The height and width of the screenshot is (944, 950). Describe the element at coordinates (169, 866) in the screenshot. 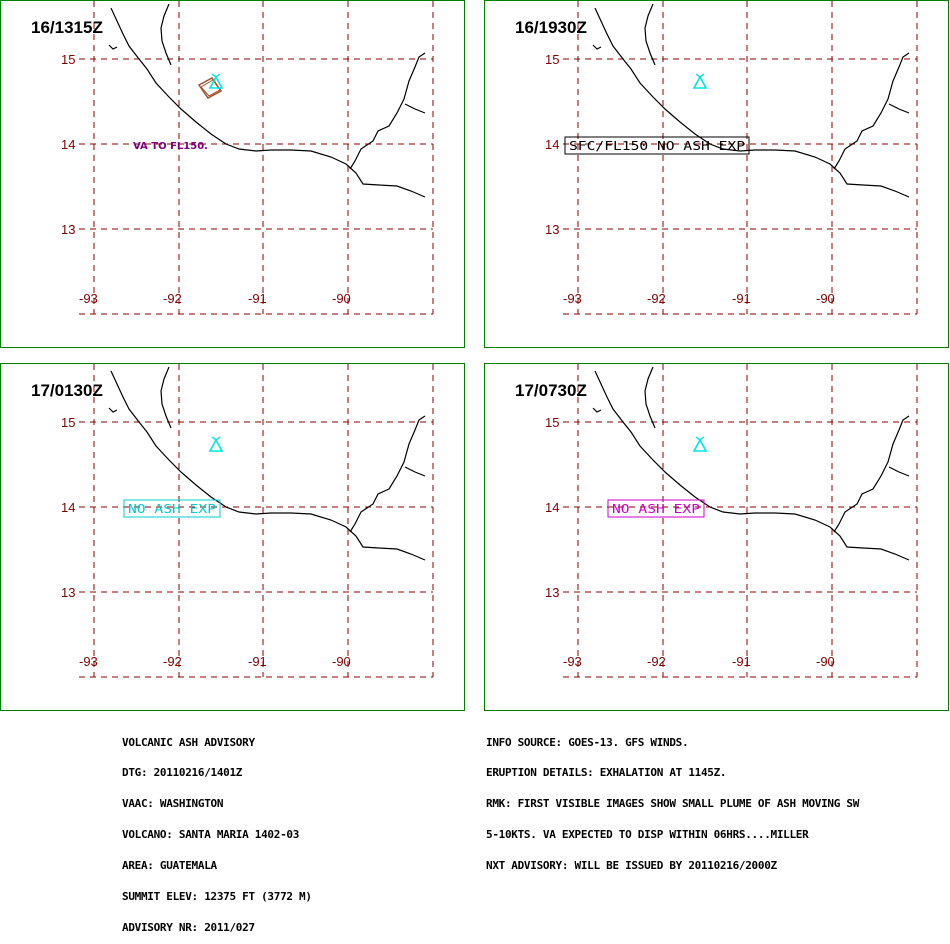

I see `advisory-line: AREA: GUATEMALA` at that location.